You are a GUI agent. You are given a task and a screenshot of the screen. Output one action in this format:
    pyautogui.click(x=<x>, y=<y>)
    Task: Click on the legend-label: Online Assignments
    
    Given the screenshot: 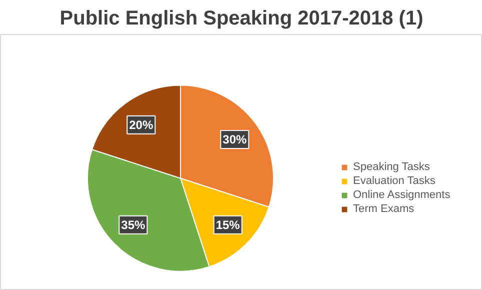 What is the action you would take?
    pyautogui.click(x=401, y=195)
    